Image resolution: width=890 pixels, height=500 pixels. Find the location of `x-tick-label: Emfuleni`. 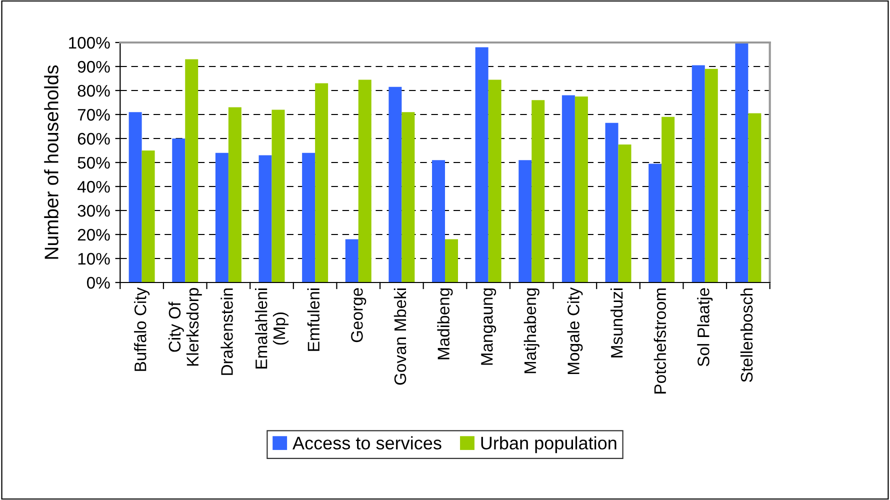

x-tick-label: Emfuleni is located at coordinates (313, 319).